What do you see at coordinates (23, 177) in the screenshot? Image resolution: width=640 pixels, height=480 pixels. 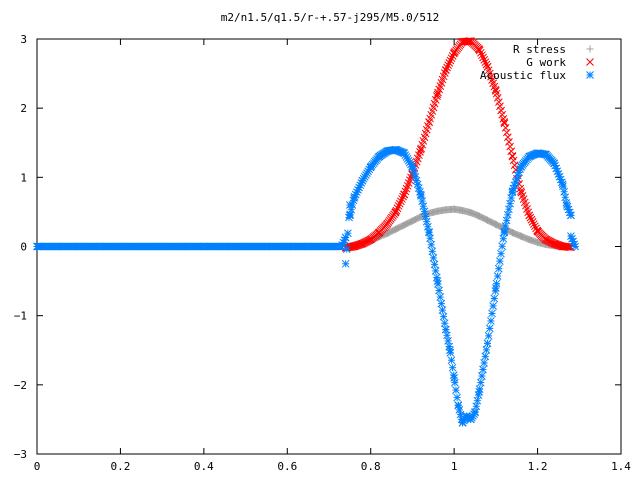 I see `y-tick-label: 1` at bounding box center [23, 177].